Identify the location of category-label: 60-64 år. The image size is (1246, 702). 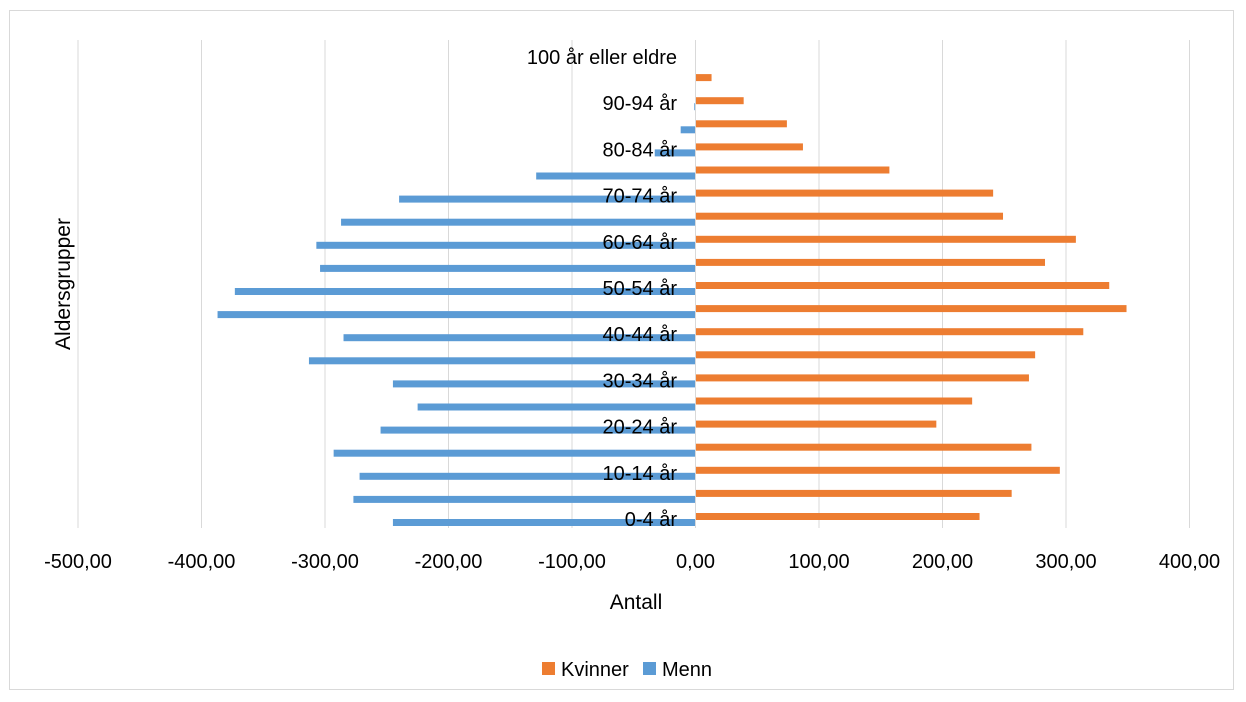
(640, 243).